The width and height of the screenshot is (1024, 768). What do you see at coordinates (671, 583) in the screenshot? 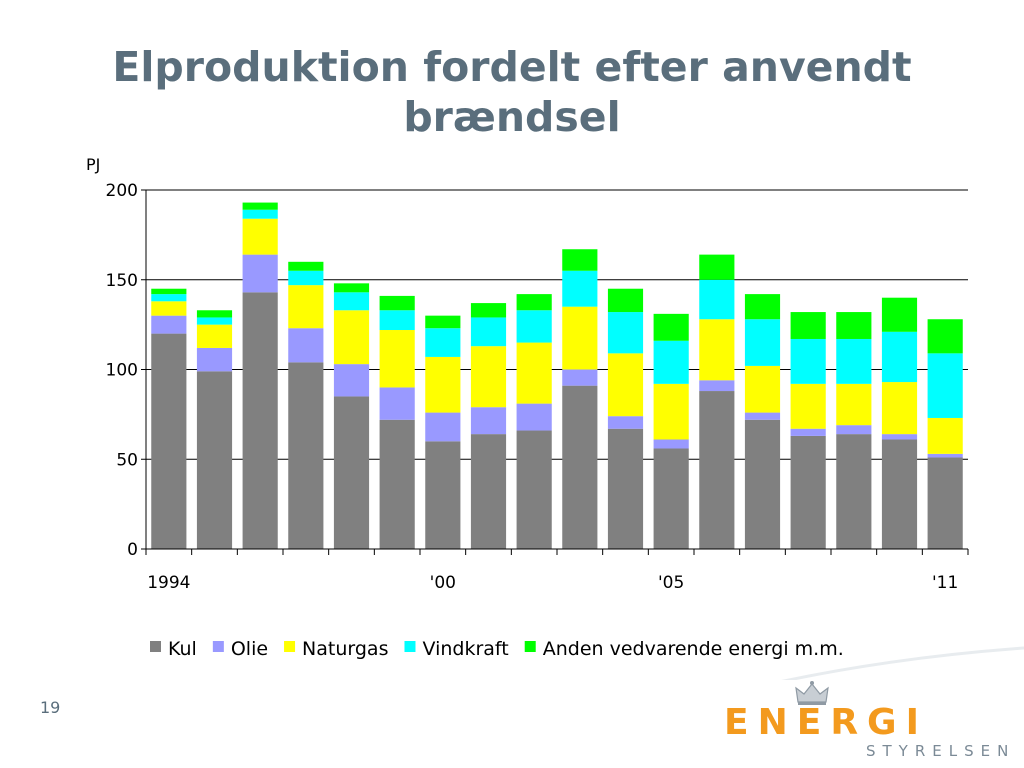
I see `x-tick-label: '05` at bounding box center [671, 583].